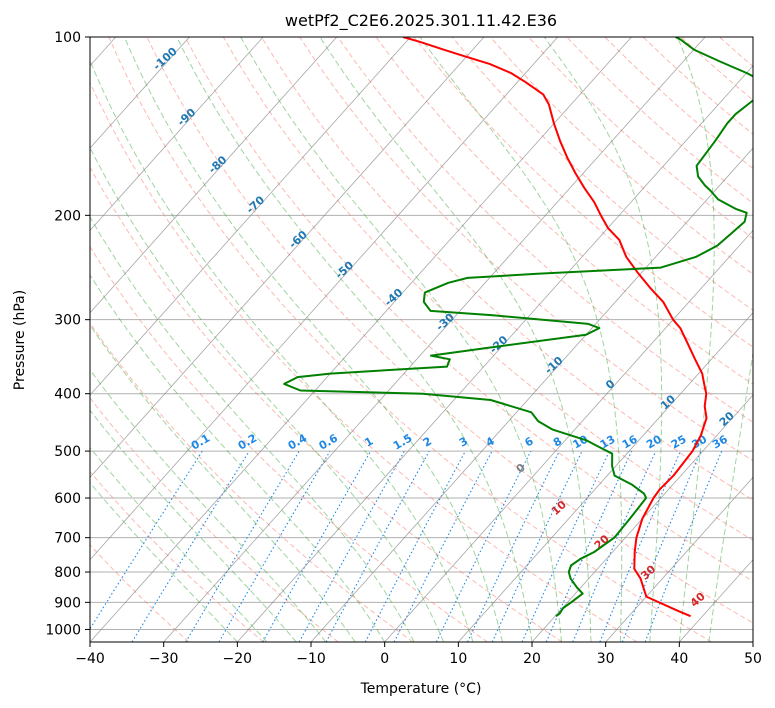 This screenshot has width=775, height=708. I want to click on x-tick-label: 10, so click(458, 659).